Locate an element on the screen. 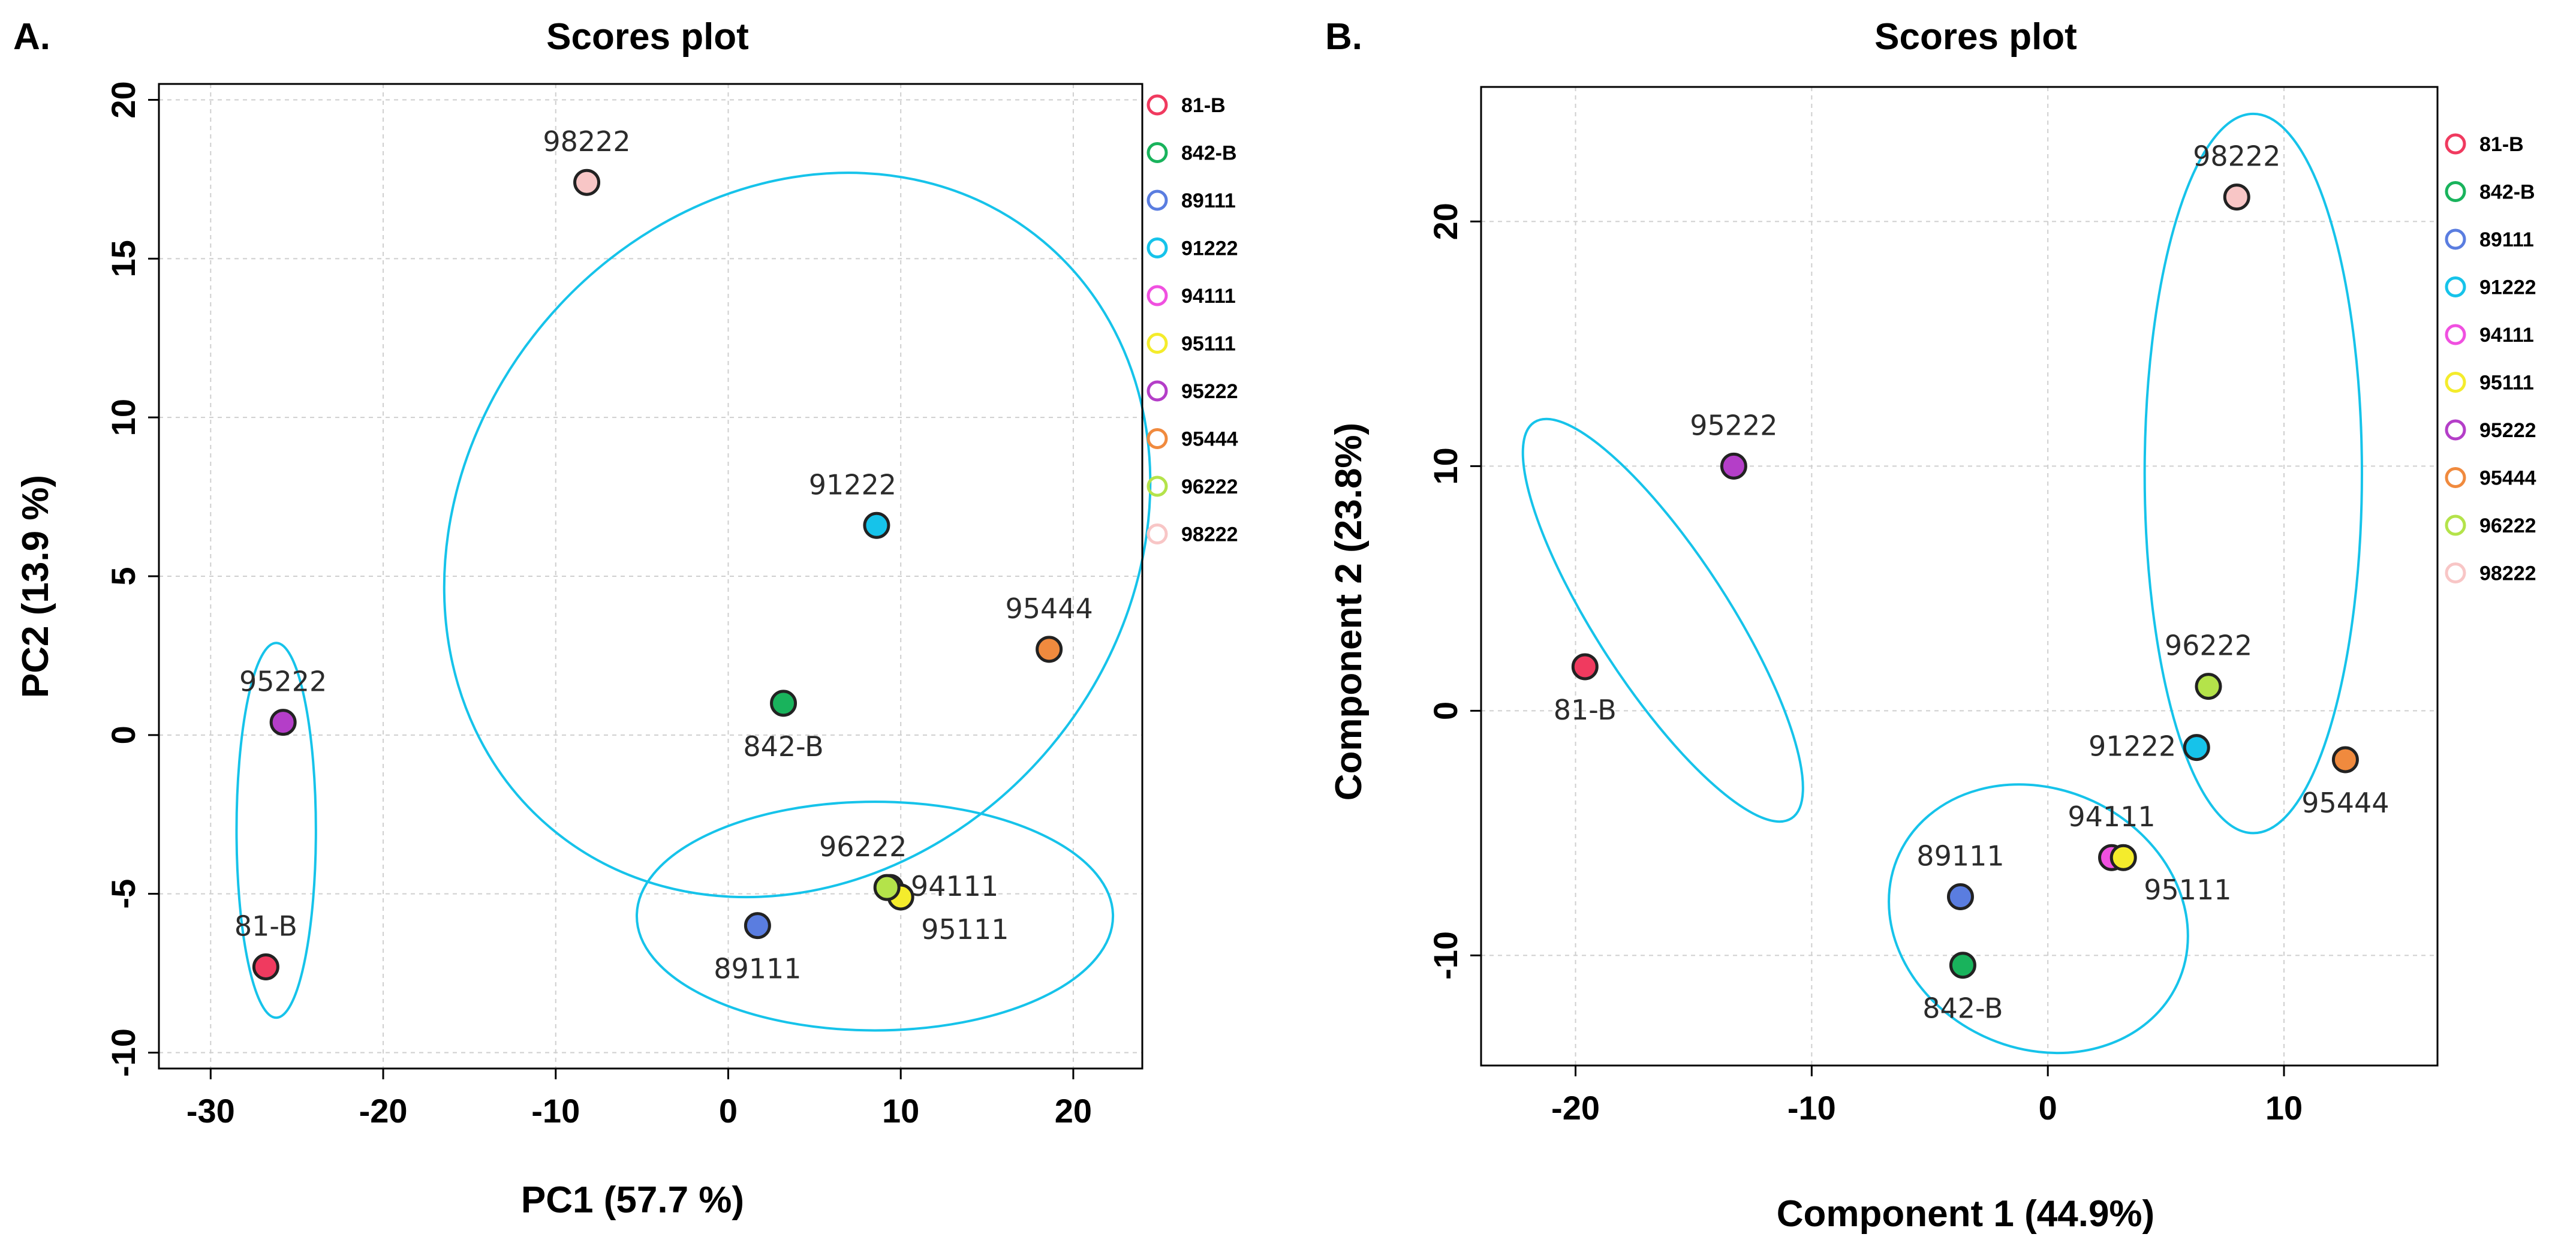 The height and width of the screenshot is (1249, 2576). panel-a-legend-label-95222: 95222 is located at coordinates (1209, 391).